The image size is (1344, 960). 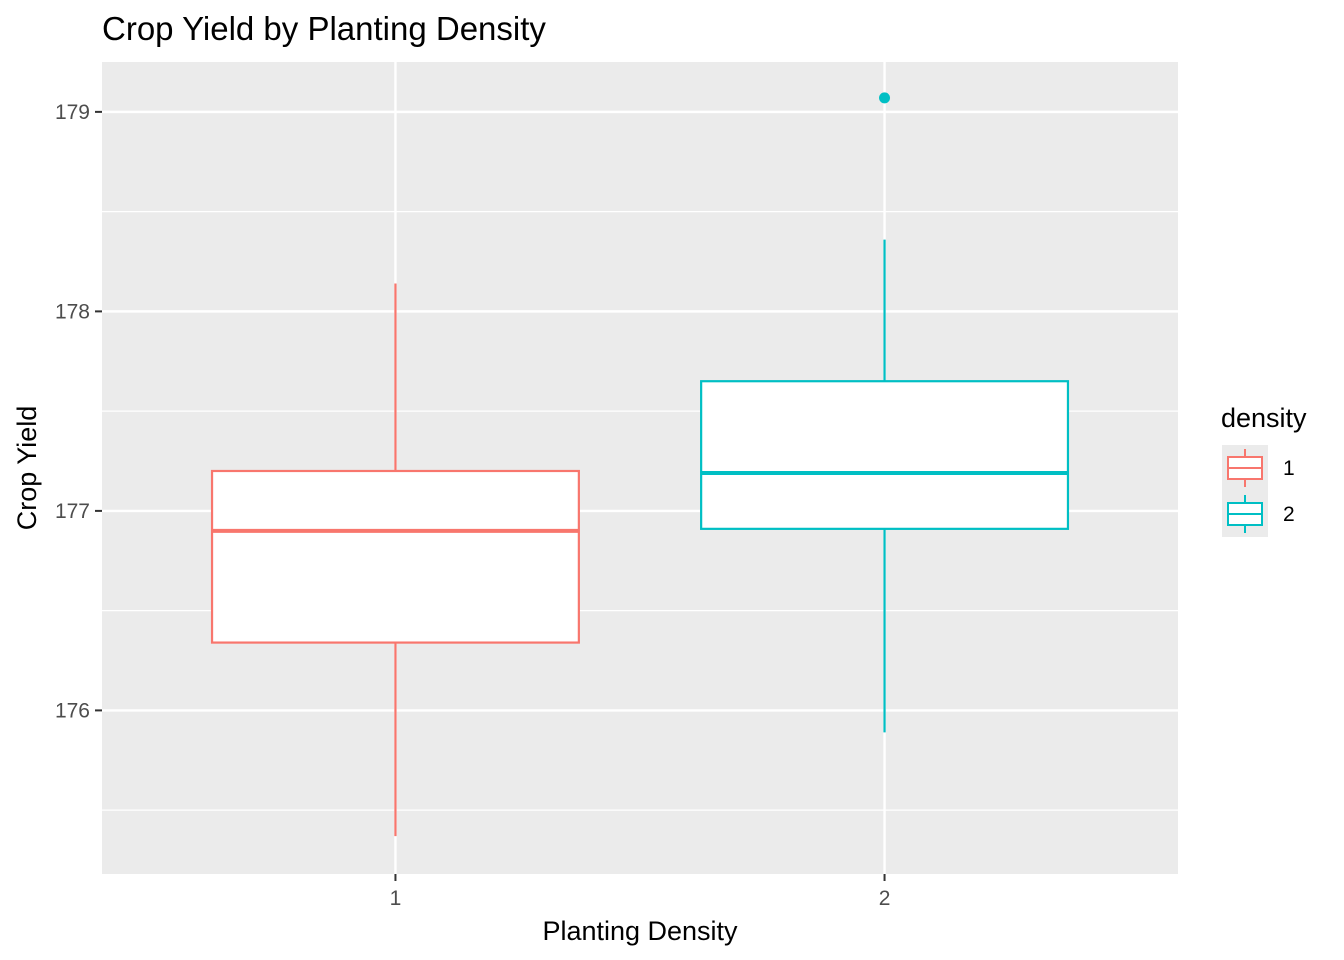 What do you see at coordinates (72, 112) in the screenshot?
I see `y-tick-label: 179` at bounding box center [72, 112].